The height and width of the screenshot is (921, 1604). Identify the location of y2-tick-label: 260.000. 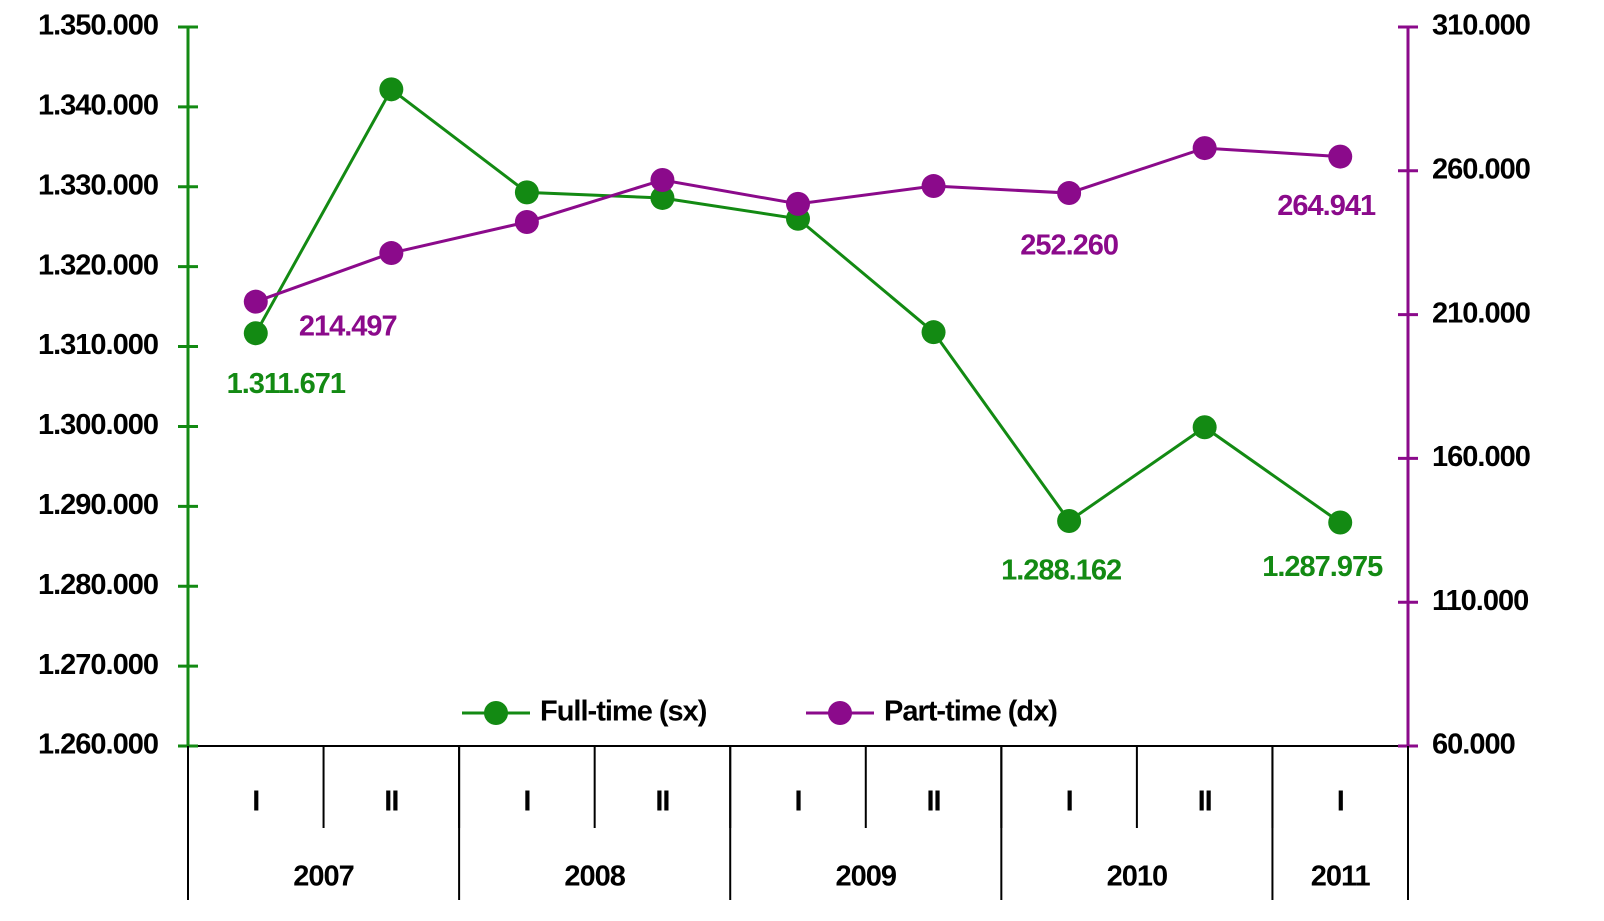
(1481, 169).